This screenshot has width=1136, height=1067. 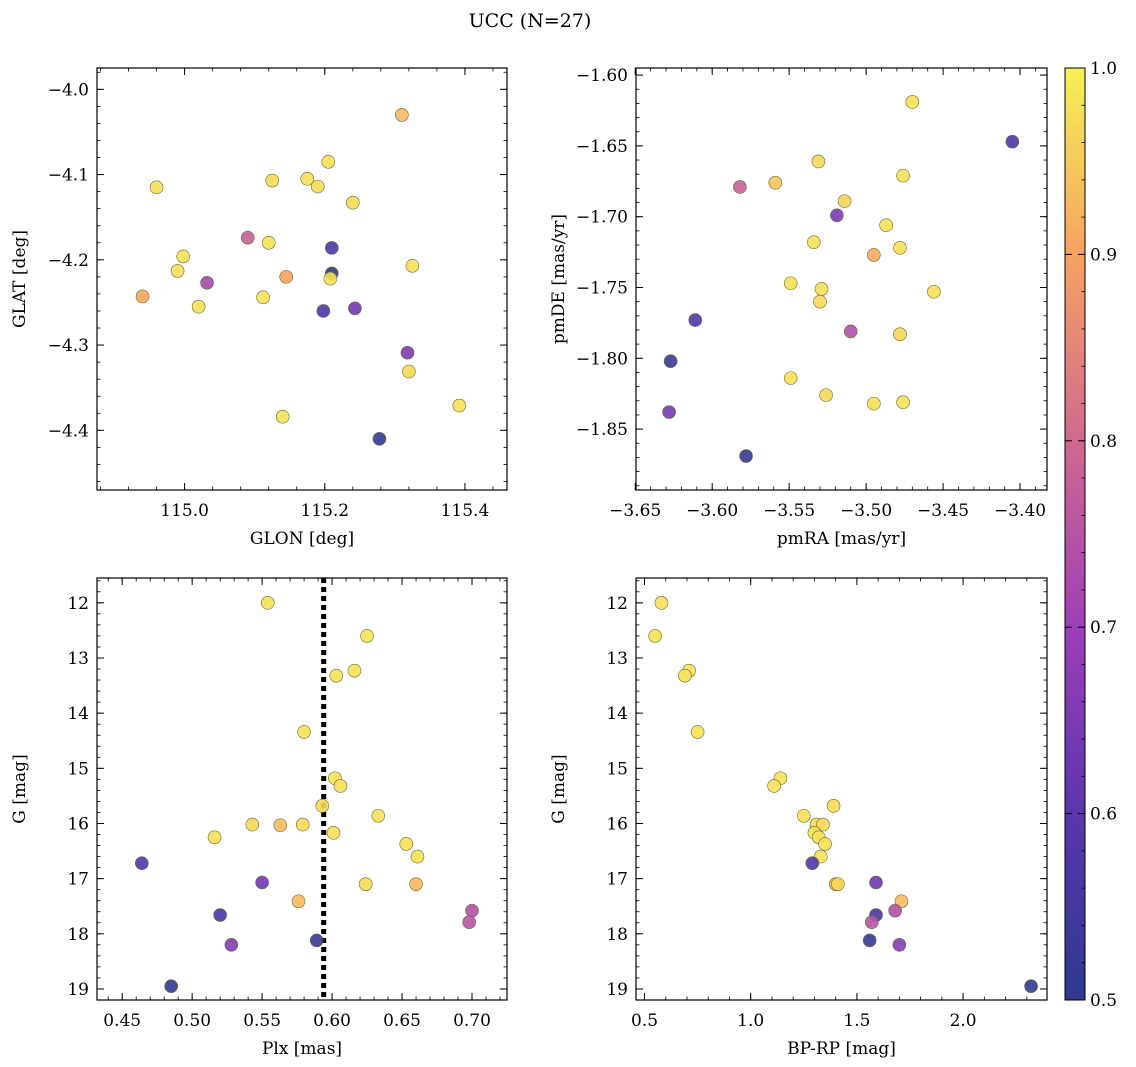 What do you see at coordinates (602, 359) in the screenshot?
I see `y-tick-label: −1.80` at bounding box center [602, 359].